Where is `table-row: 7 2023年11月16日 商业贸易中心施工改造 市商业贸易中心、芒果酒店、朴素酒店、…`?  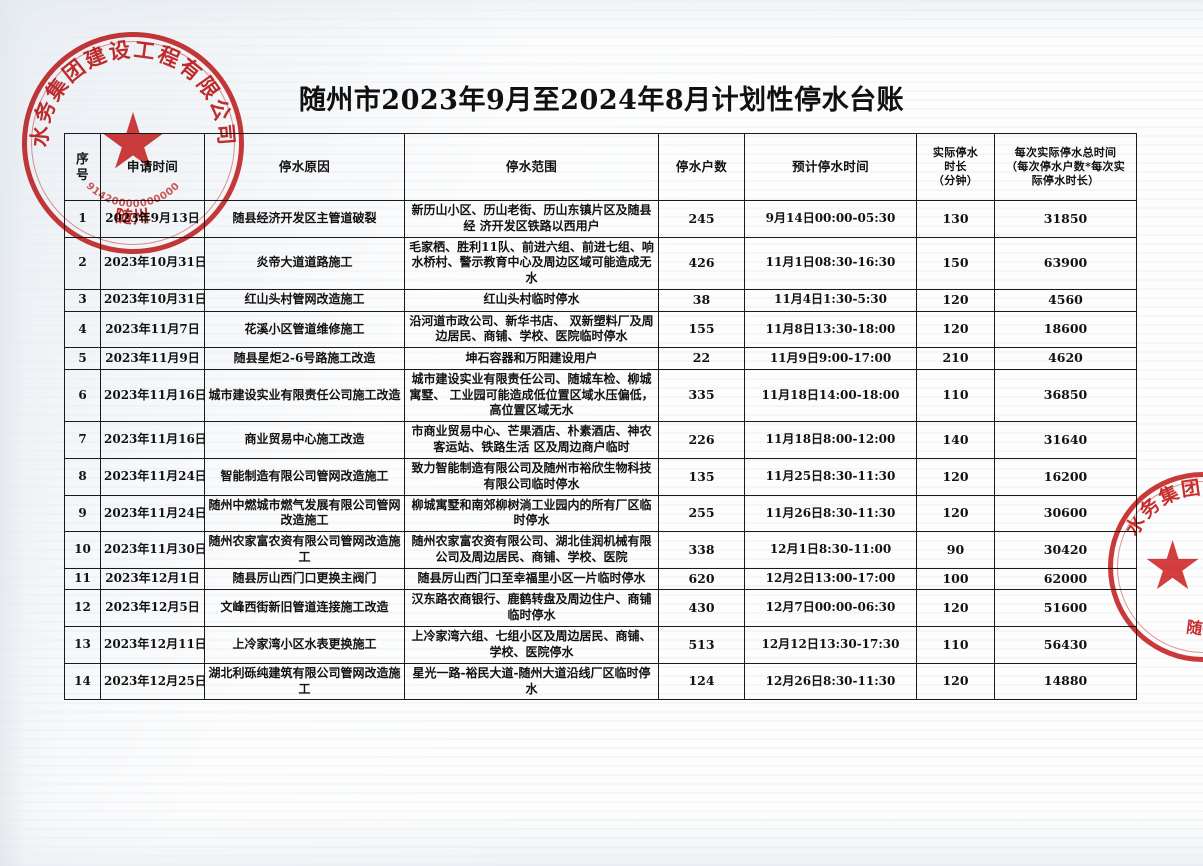 table-row: 7 2023年11月16日 商业贸易中心施工改造 市商业贸易中心、芒果酒店、朴素酒店、… is located at coordinates (600, 440).